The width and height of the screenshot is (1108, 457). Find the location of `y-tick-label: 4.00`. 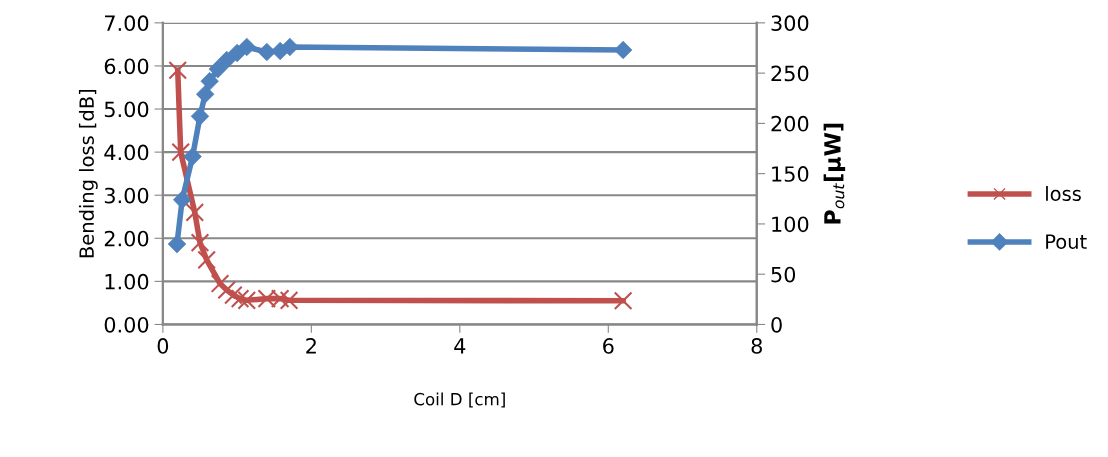

y-tick-label: 4.00 is located at coordinates (126, 152).